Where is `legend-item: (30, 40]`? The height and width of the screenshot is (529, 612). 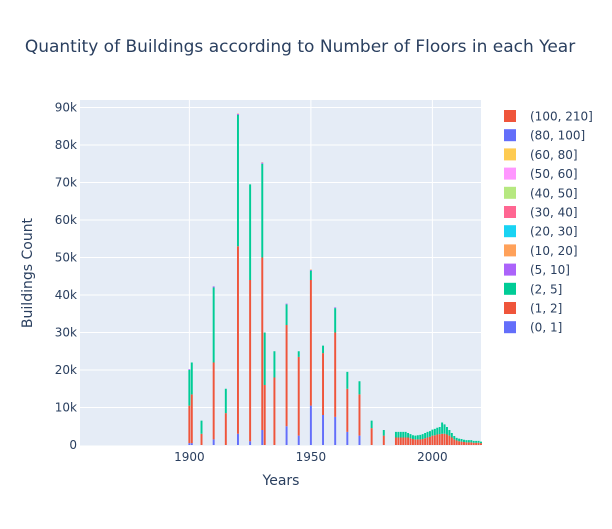 legend-item: (30, 40] is located at coordinates (541, 213).